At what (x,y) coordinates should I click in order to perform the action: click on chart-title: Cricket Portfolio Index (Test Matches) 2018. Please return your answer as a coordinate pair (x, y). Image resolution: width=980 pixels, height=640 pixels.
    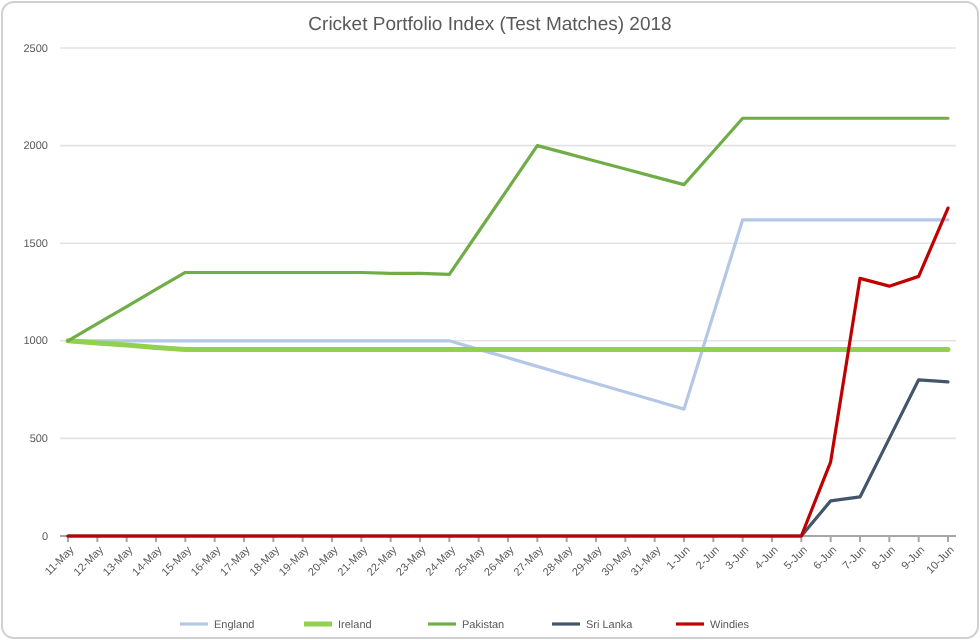
    Looking at the image, I should click on (490, 25).